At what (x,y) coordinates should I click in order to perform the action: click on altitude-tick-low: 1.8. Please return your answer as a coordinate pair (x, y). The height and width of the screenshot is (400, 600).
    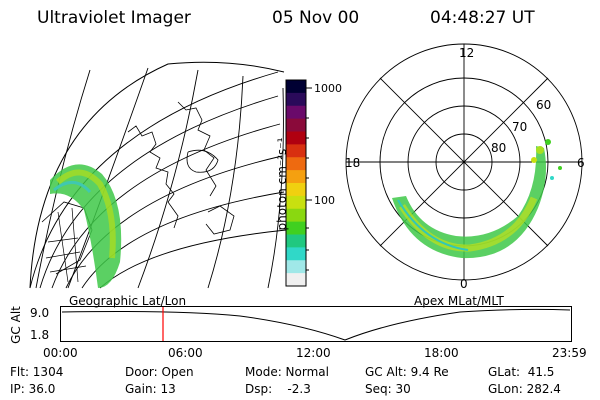
    Looking at the image, I should click on (40, 335).